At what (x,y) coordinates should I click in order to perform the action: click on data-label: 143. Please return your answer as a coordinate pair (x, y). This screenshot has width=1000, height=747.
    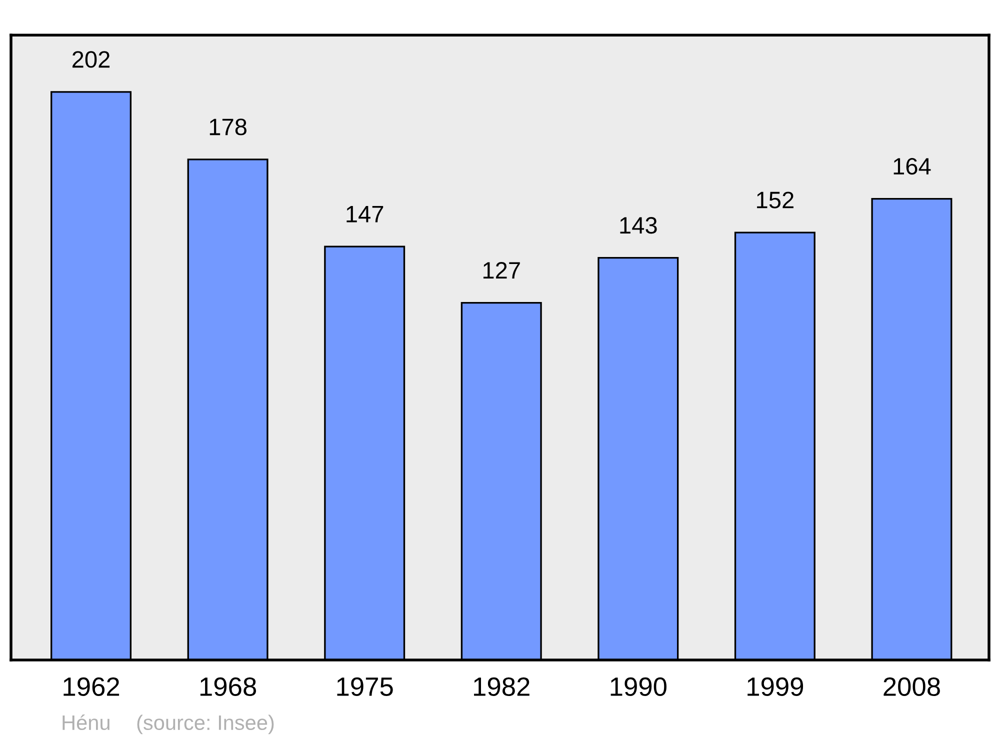
    Looking at the image, I should click on (638, 225).